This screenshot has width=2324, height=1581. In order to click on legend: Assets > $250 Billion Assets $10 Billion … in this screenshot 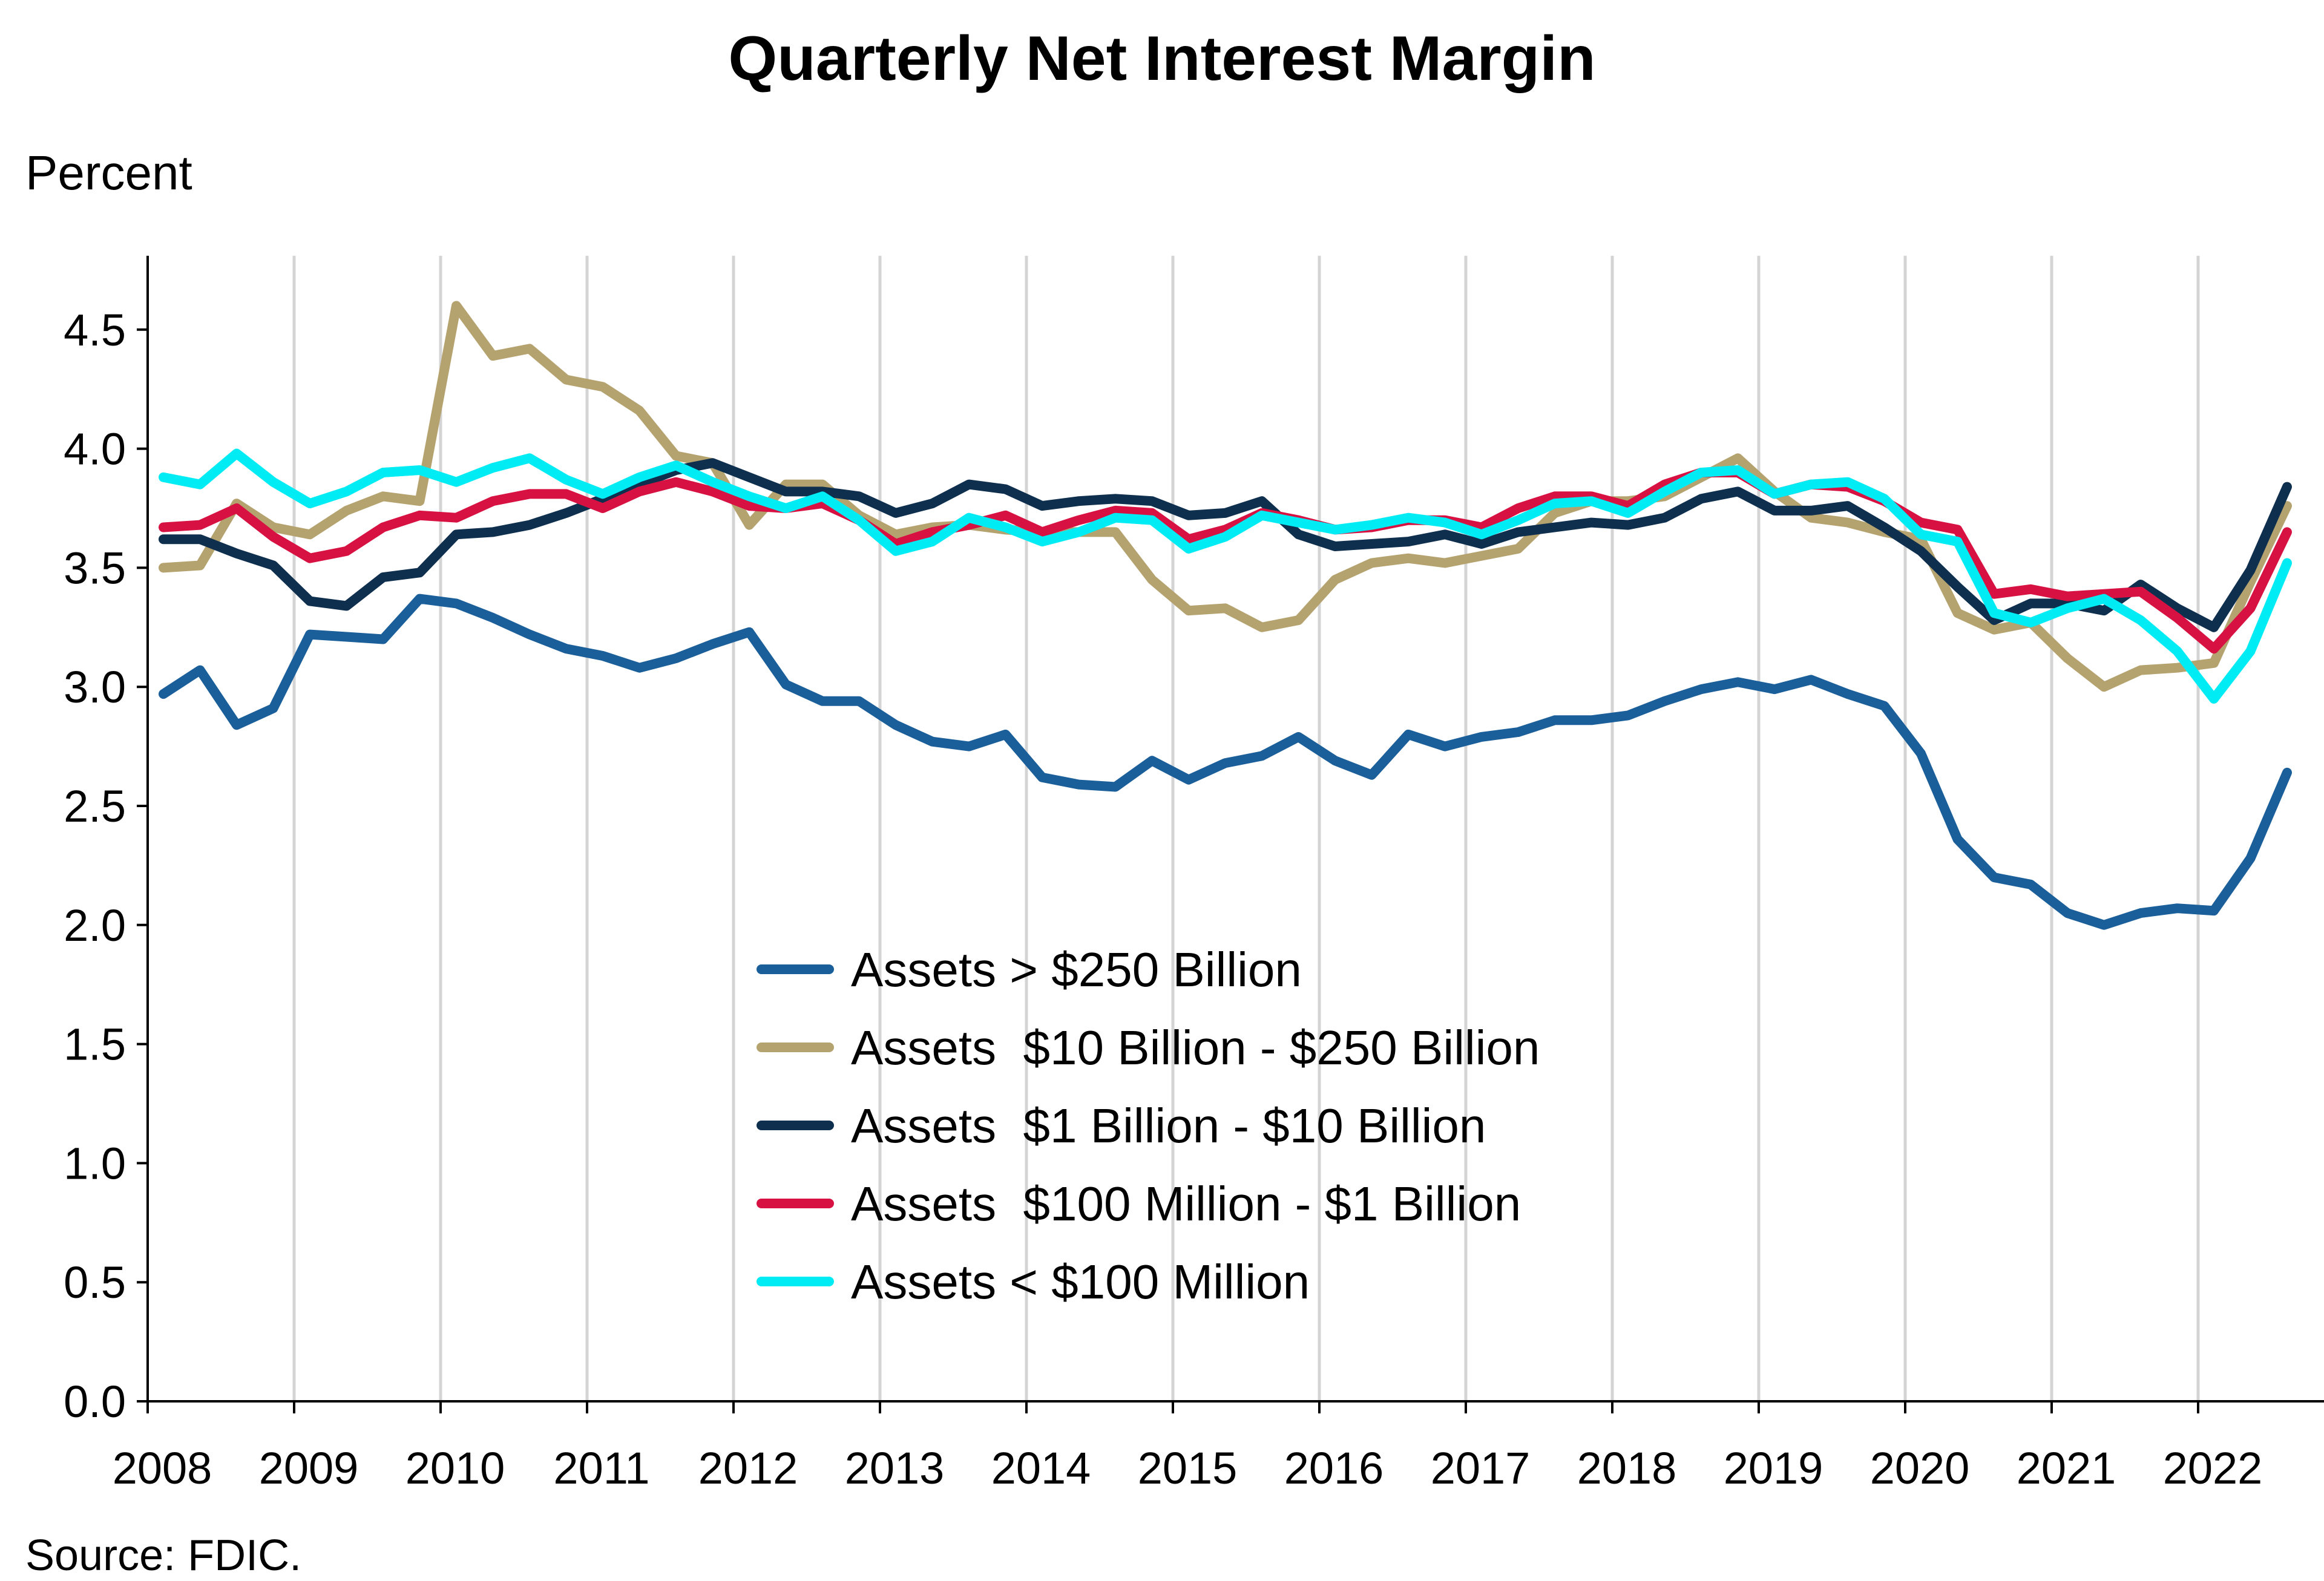, I will do `click(1148, 1126)`.